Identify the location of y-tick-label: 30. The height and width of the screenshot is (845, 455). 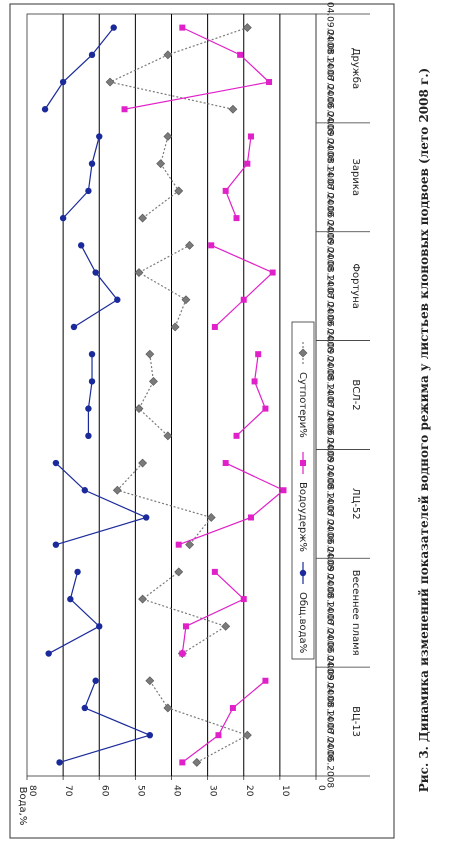
(213, 791).